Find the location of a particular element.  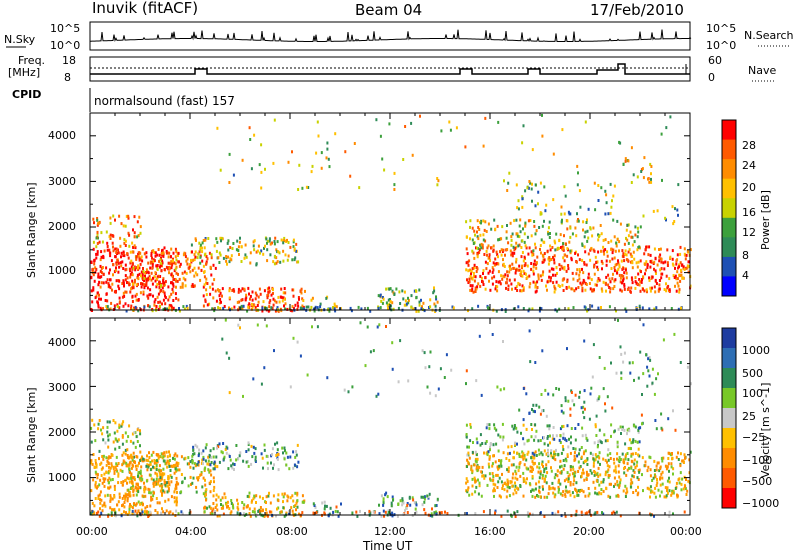

power-colorbar-swatch is located at coordinates (729, 130).